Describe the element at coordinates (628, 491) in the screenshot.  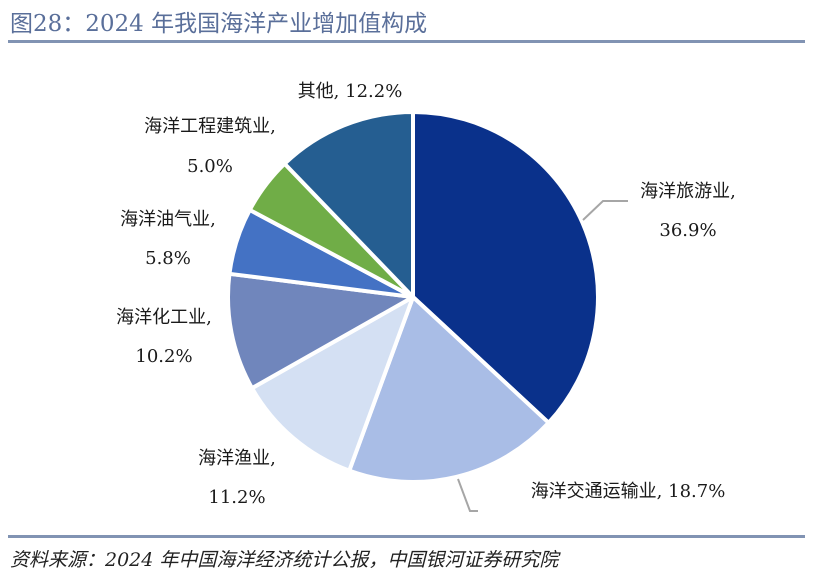
I see `slice-label: 海洋交通运输业, 18.7%` at that location.